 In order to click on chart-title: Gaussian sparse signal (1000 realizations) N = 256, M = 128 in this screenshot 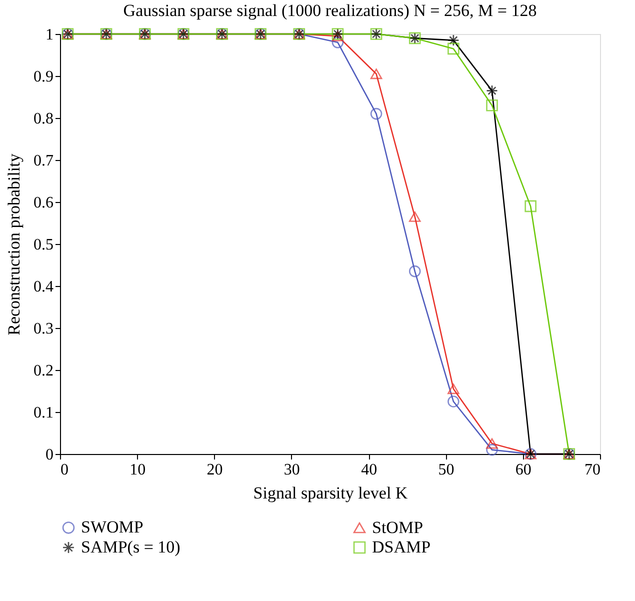, I will do `click(330, 10)`.